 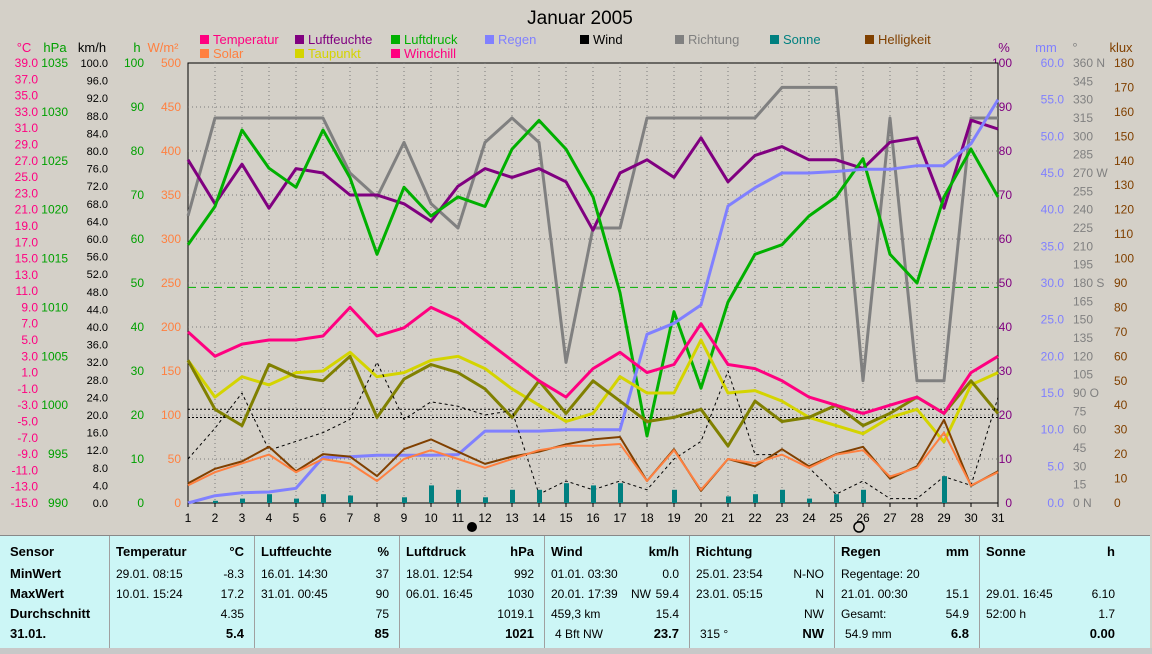 I want to click on humidity-tick-label: 30, so click(x=1006, y=371).